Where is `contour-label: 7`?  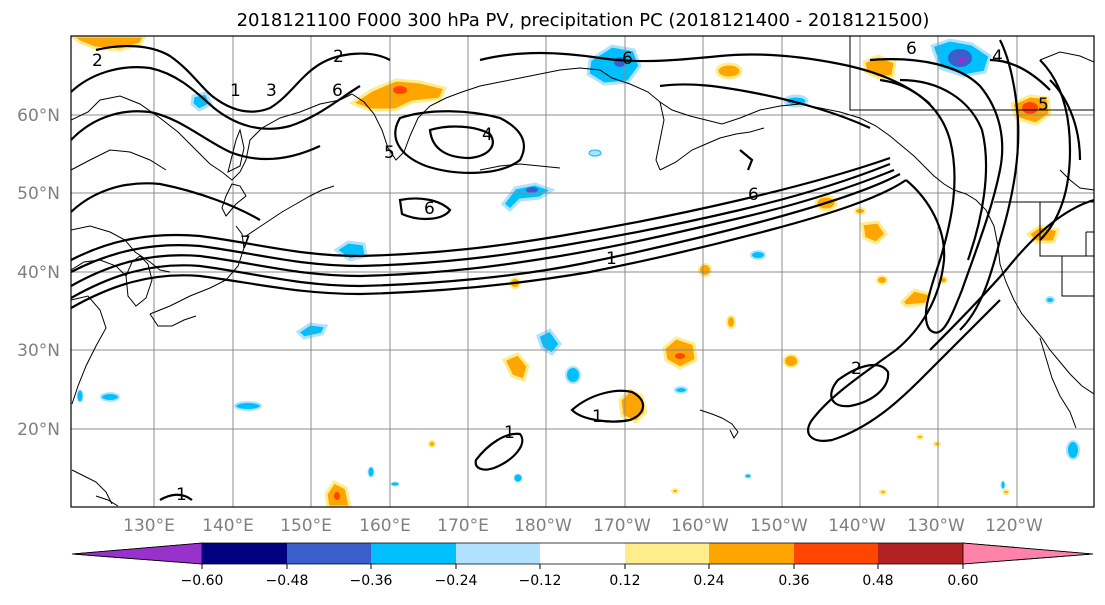
contour-label: 7 is located at coordinates (245, 243).